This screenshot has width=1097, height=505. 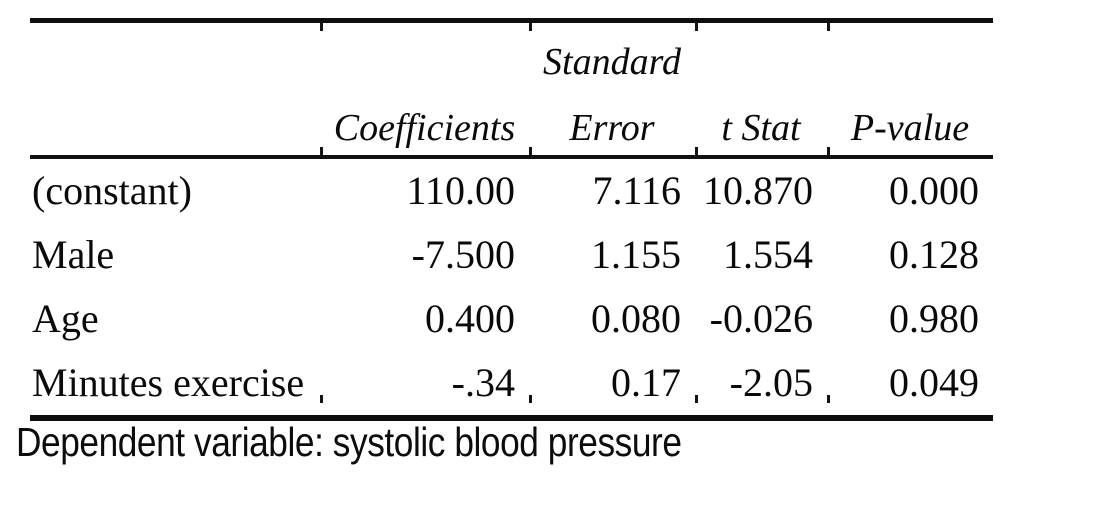 What do you see at coordinates (470, 318) in the screenshot?
I see `coefficient-cell: 0.400` at bounding box center [470, 318].